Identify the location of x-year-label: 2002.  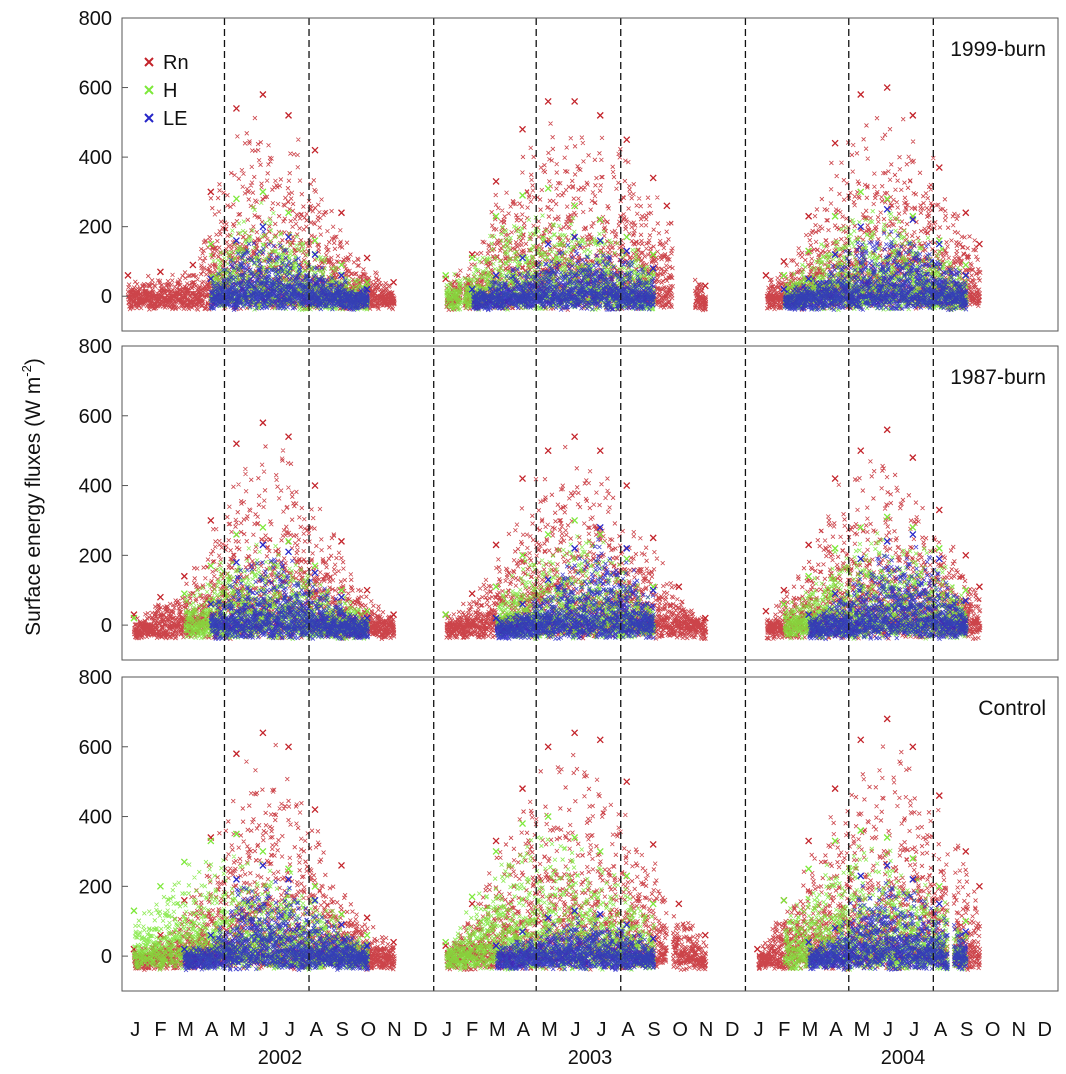
(280, 1058).